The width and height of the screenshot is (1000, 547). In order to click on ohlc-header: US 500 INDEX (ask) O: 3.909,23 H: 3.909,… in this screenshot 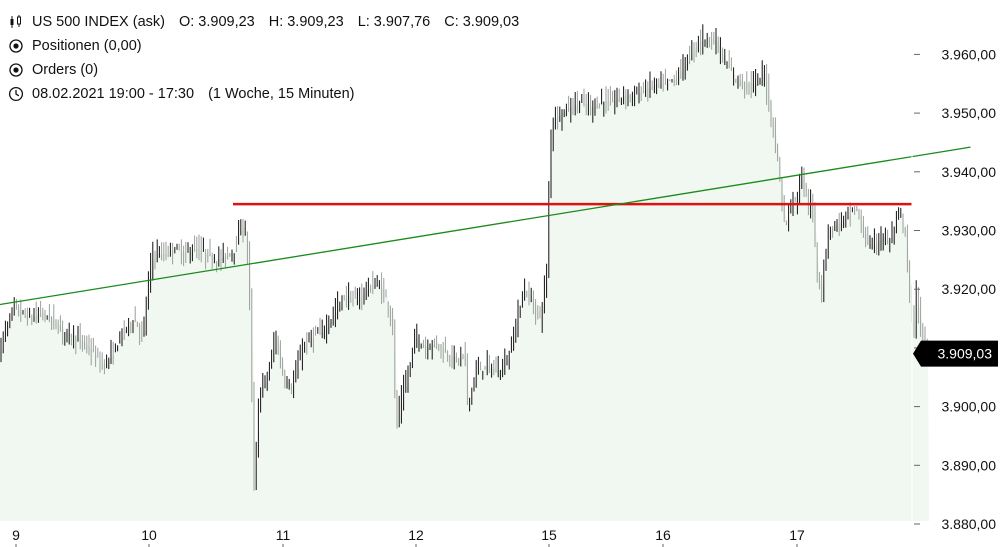, I will do `click(263, 22)`.